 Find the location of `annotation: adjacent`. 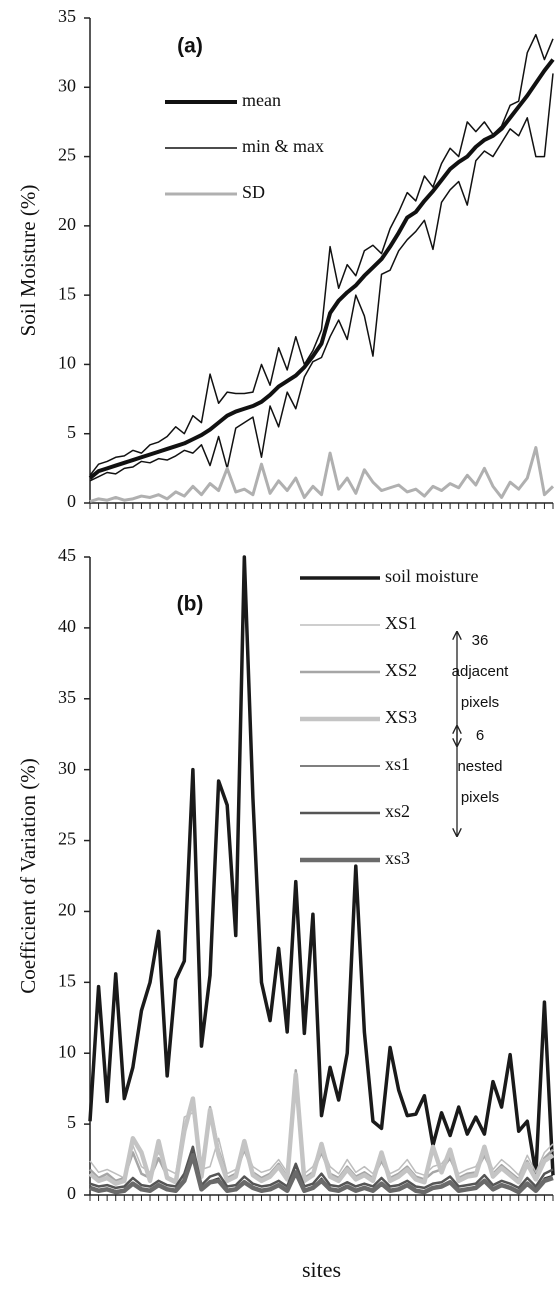

annotation: adjacent is located at coordinates (481, 671).